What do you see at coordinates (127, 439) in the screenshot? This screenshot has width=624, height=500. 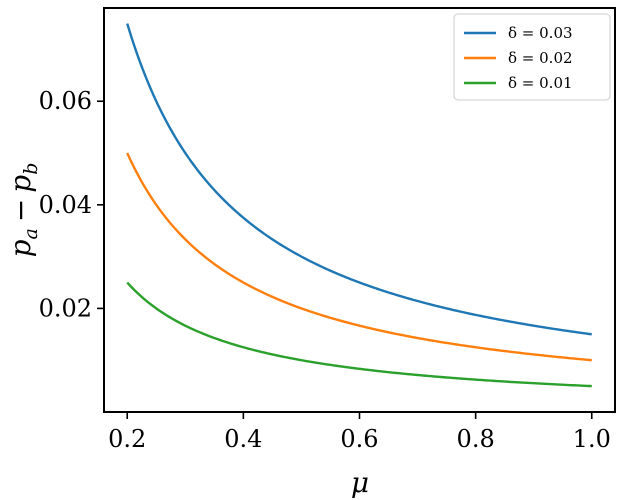 I see `x-tick-label: 0.2` at bounding box center [127, 439].